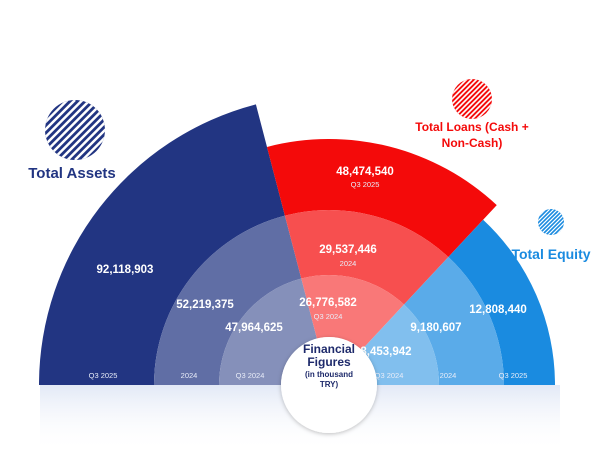 The width and height of the screenshot is (600, 452). Describe the element at coordinates (72, 173) in the screenshot. I see `series-name: Total Assets` at that location.